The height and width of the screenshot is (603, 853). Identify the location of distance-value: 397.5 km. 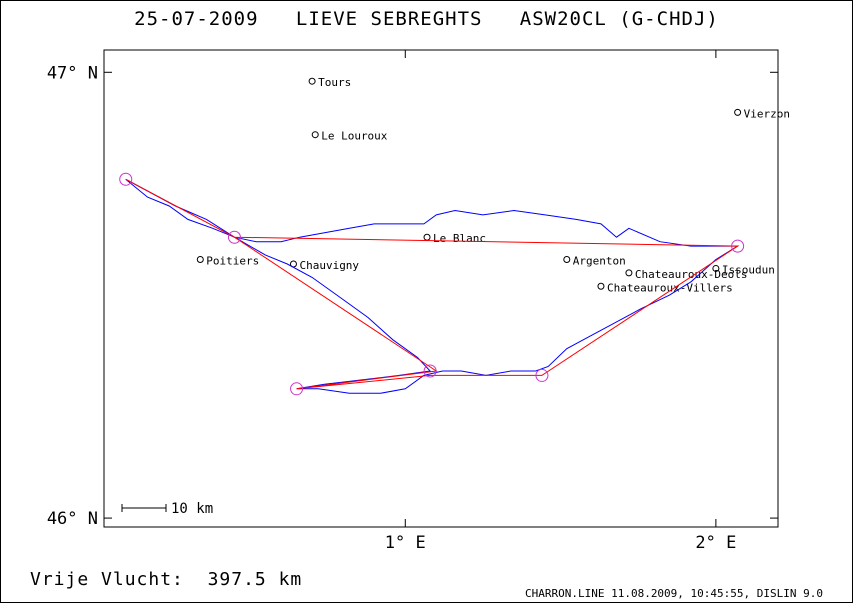
(255, 579).